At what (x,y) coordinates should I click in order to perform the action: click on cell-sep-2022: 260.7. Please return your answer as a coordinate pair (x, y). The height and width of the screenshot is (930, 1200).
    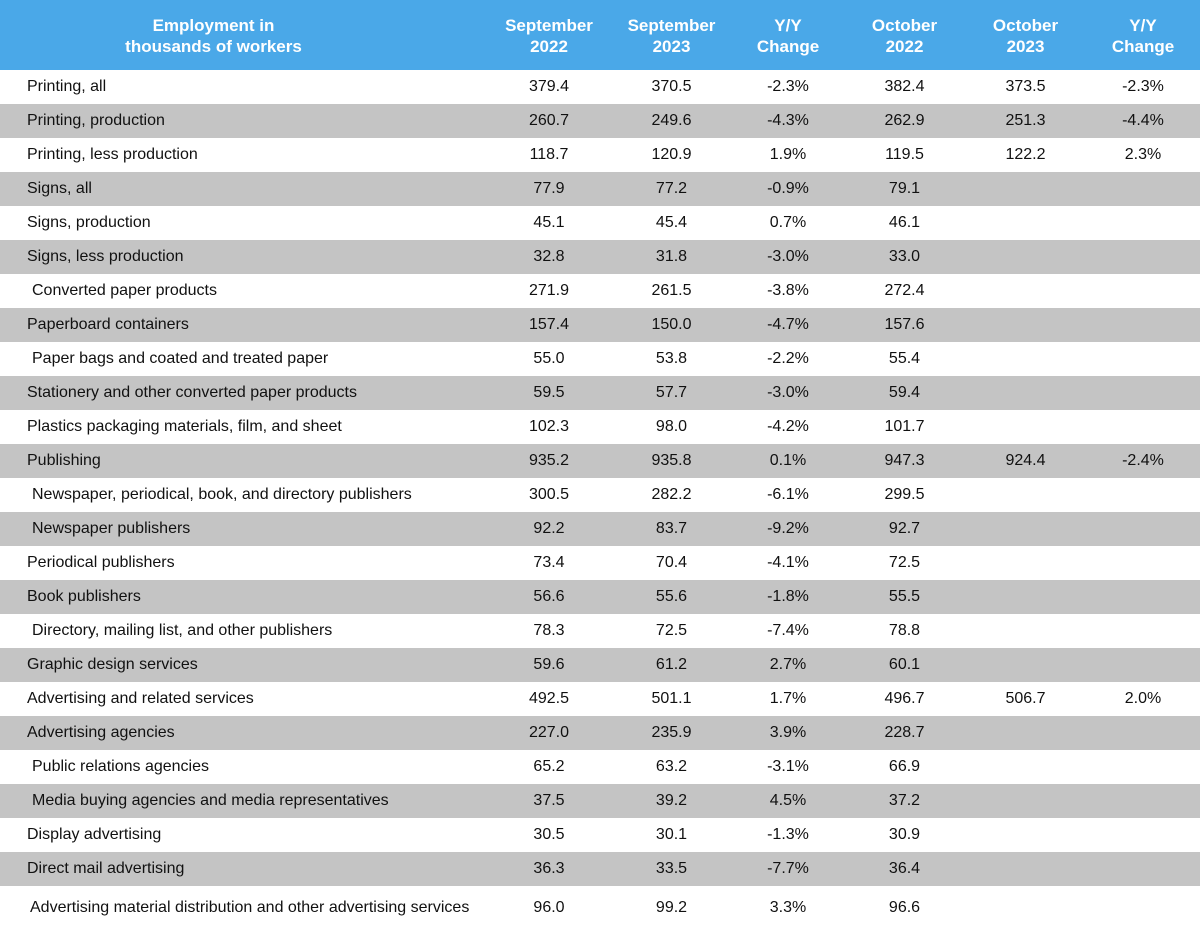
    Looking at the image, I should click on (549, 121).